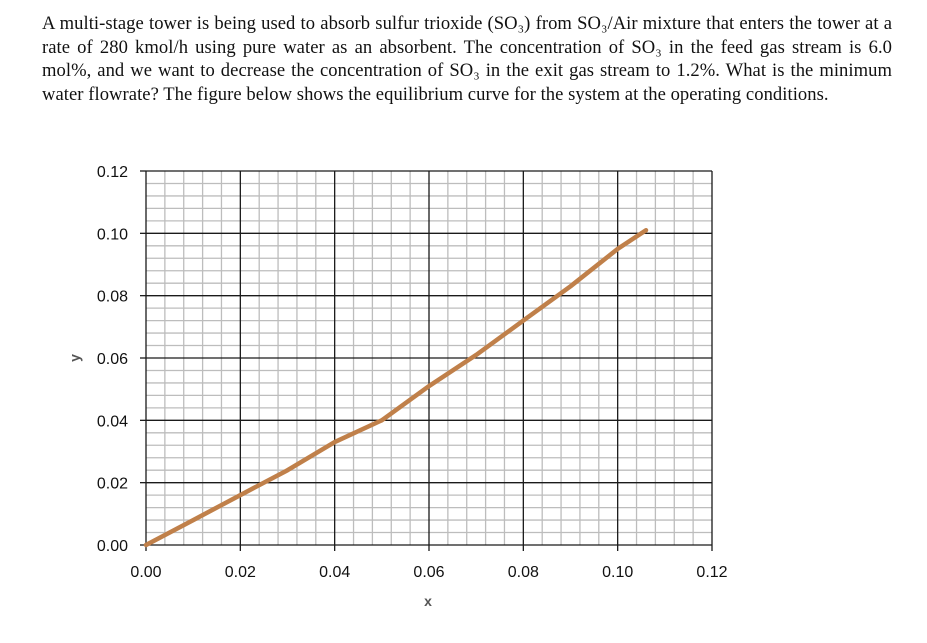 The width and height of the screenshot is (927, 643). Describe the element at coordinates (523, 572) in the screenshot. I see `x-tick-label: 0.08` at that location.